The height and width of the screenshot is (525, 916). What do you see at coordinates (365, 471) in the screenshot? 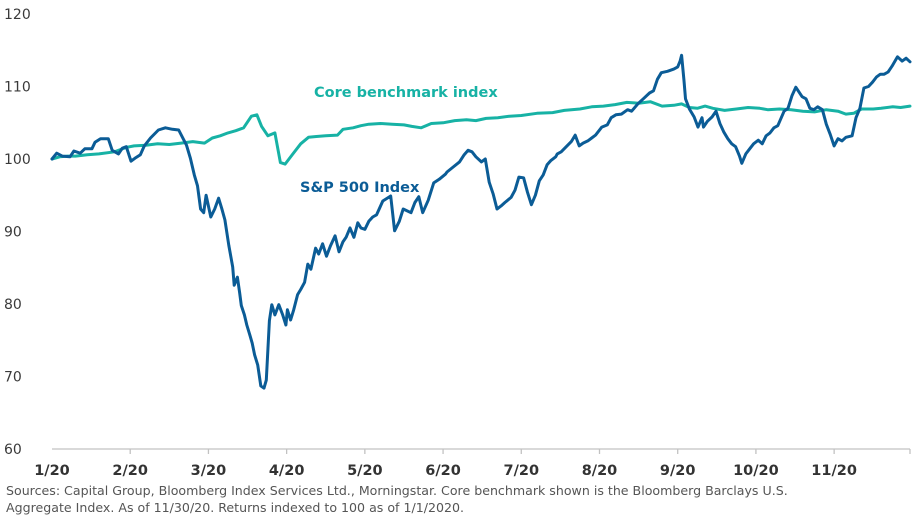
I see `x-tick-label: 5/20` at bounding box center [365, 471].